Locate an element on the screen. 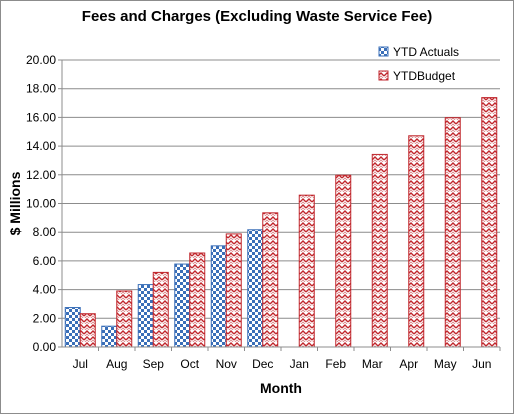 Image resolution: width=514 pixels, height=414 pixels. y-tick-label: 14.00 is located at coordinates (41, 146).